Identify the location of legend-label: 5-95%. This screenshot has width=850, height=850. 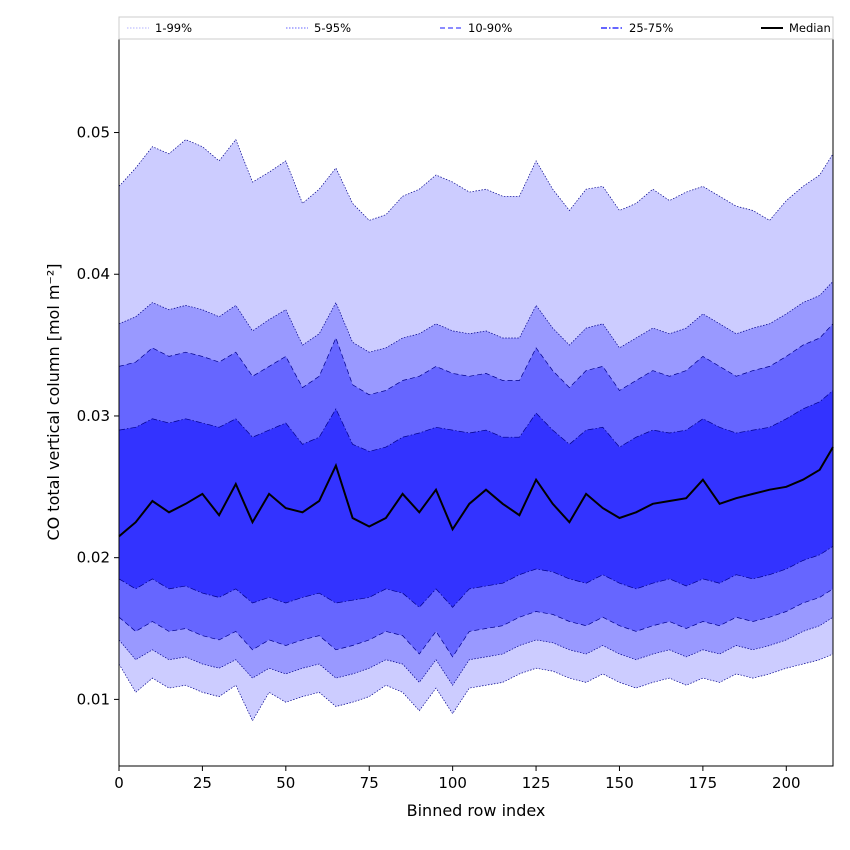
(332, 28).